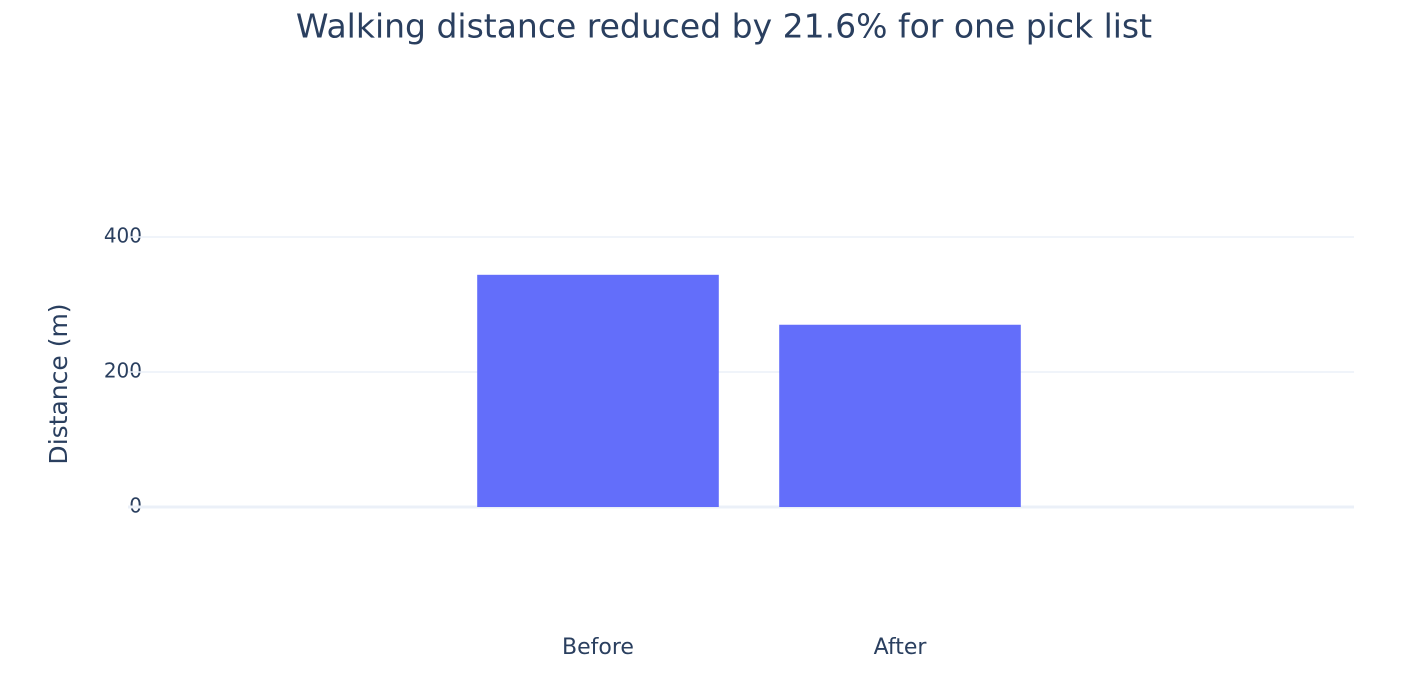 The width and height of the screenshot is (1406, 688). What do you see at coordinates (123, 236) in the screenshot?
I see `y-tick-label: 400` at bounding box center [123, 236].